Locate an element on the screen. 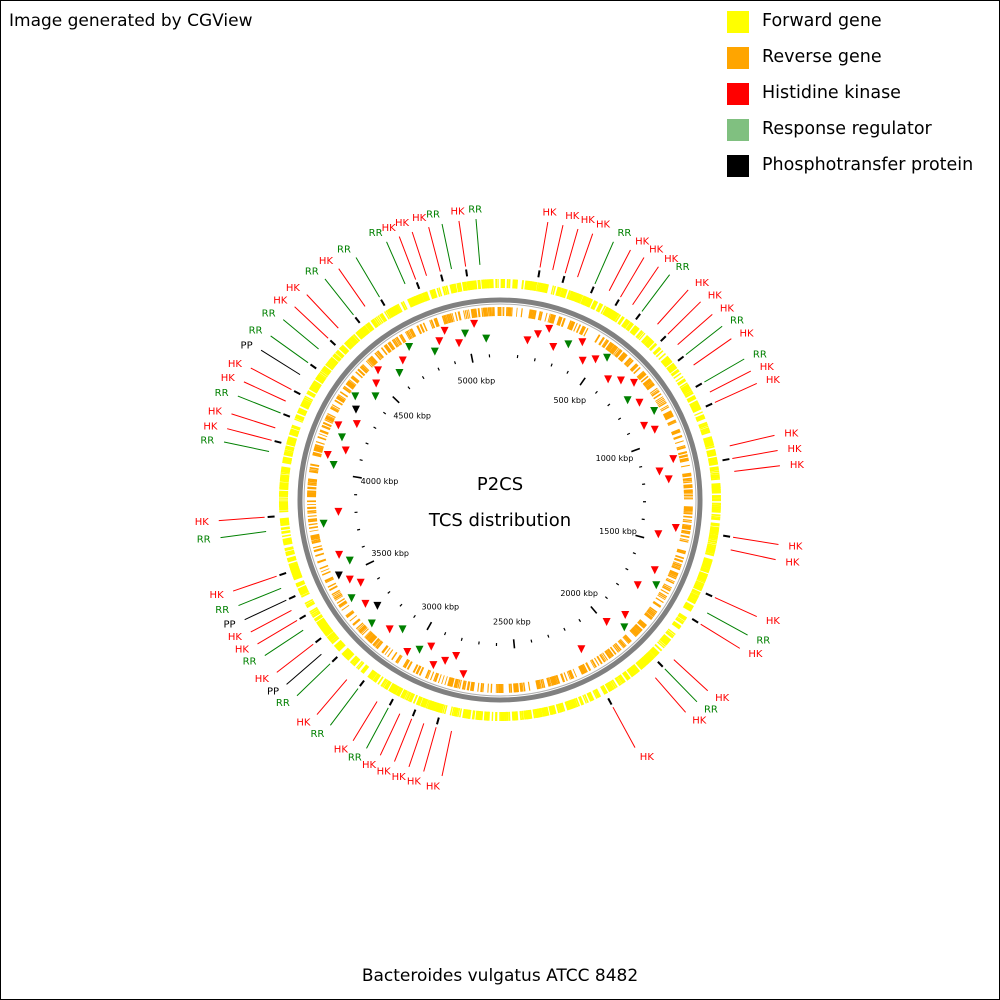 Image resolution: width=1000 pixels, height=1000 pixels. feature-tick is located at coordinates (638, 317).